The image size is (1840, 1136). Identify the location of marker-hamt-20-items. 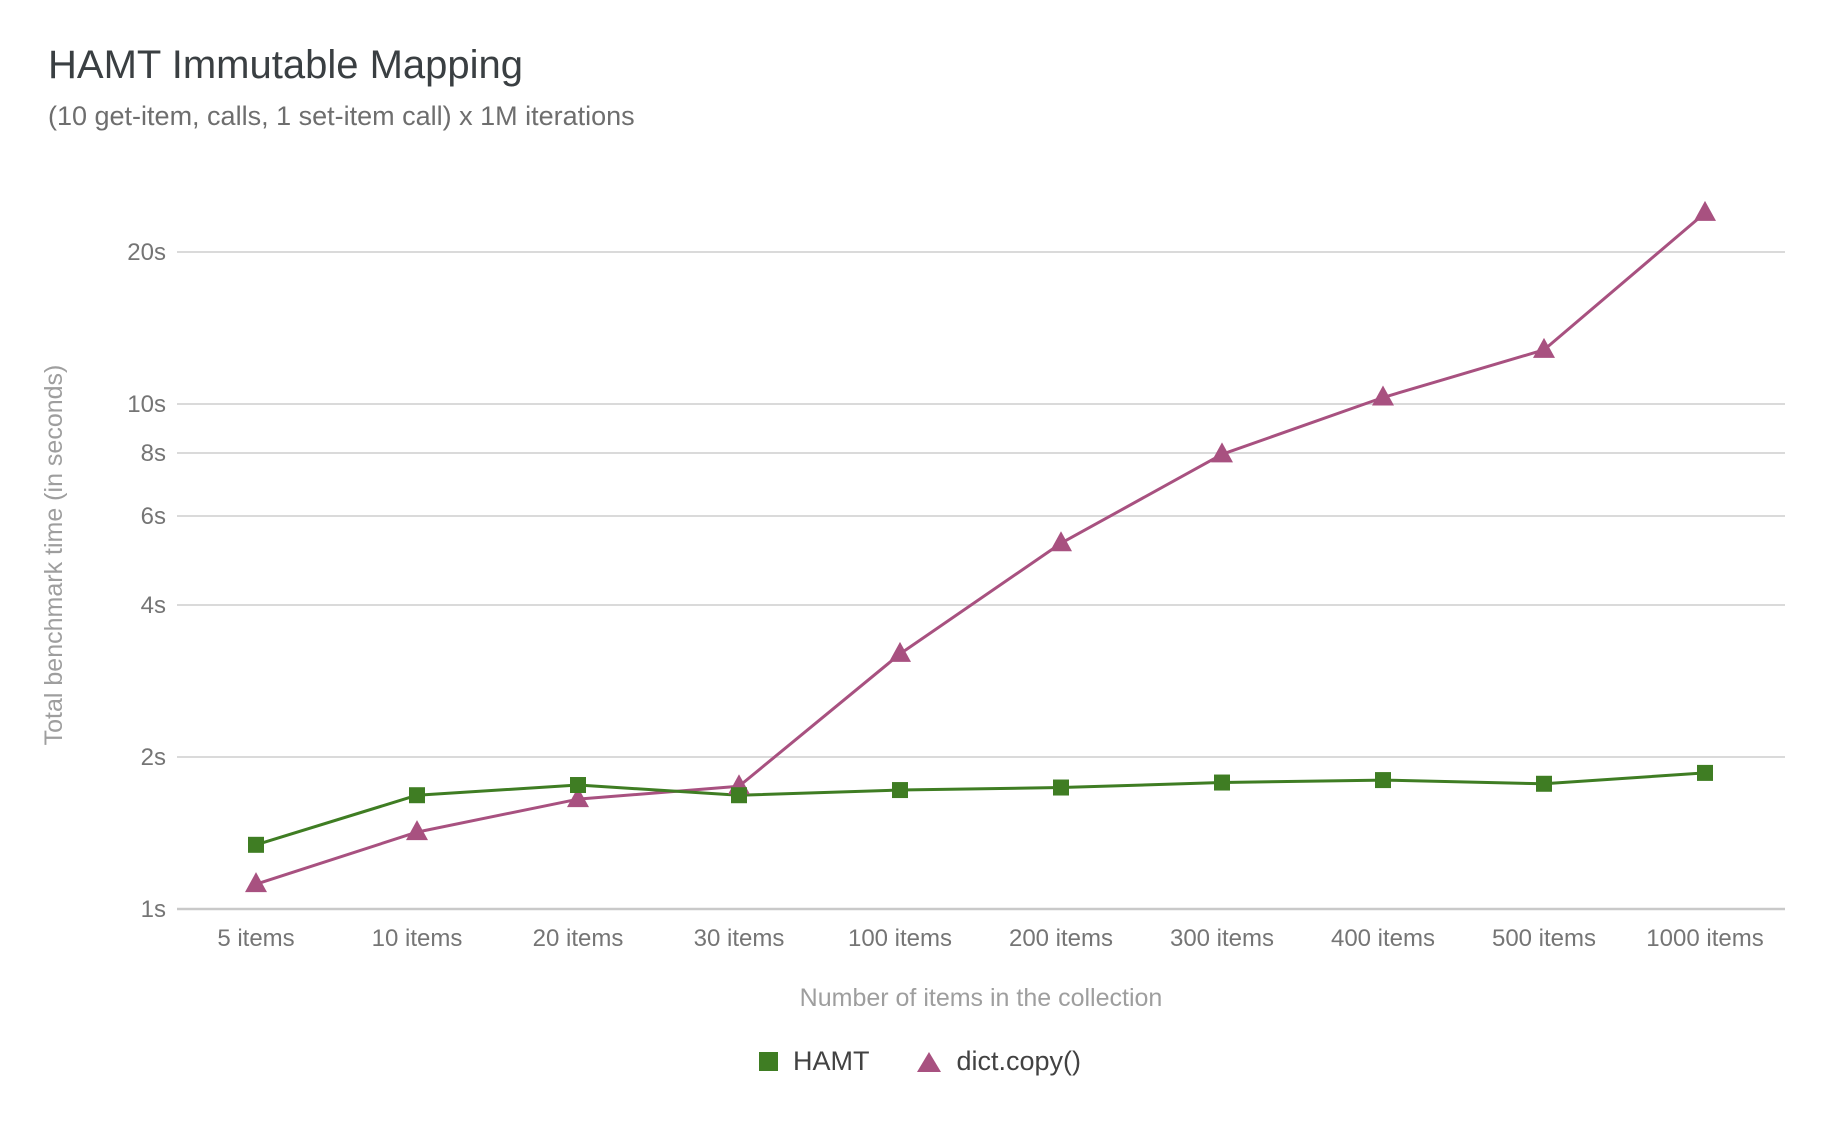
(578, 785).